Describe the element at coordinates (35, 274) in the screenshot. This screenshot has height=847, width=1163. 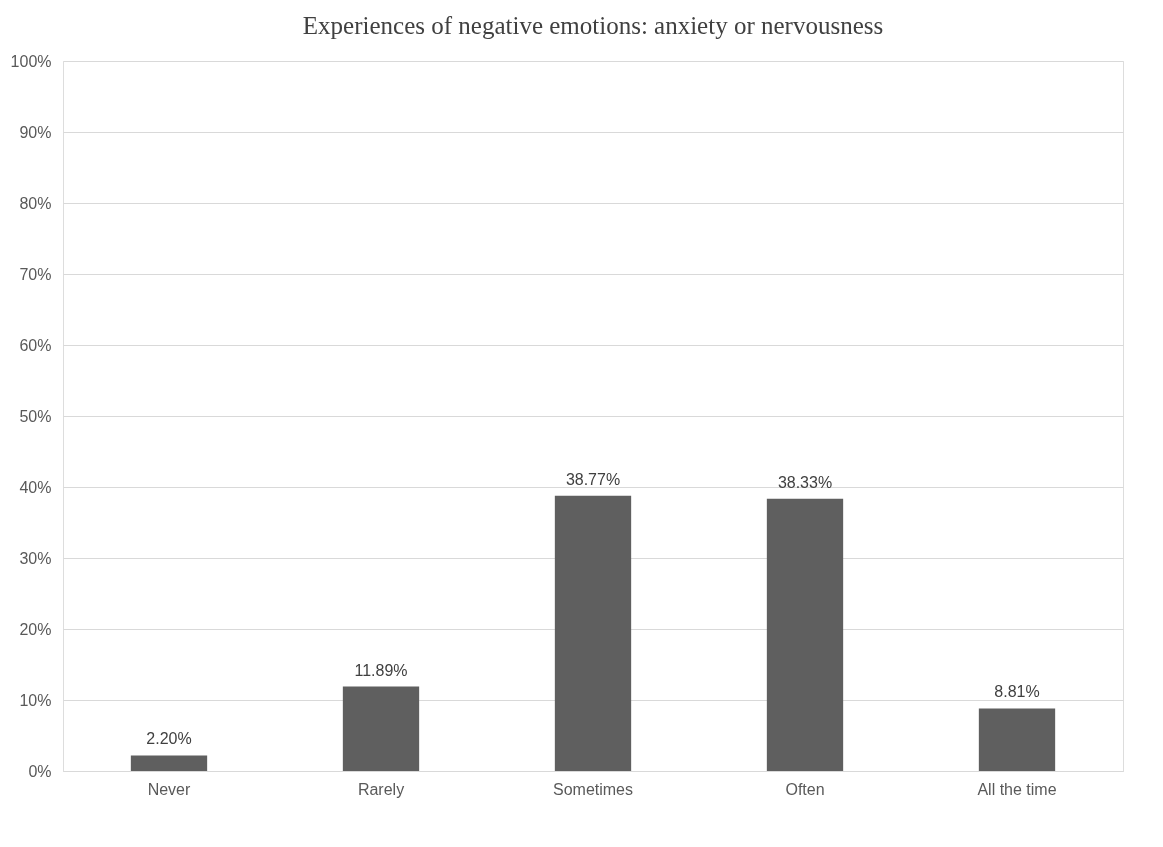
I see `y-tick-label: 70%` at that location.